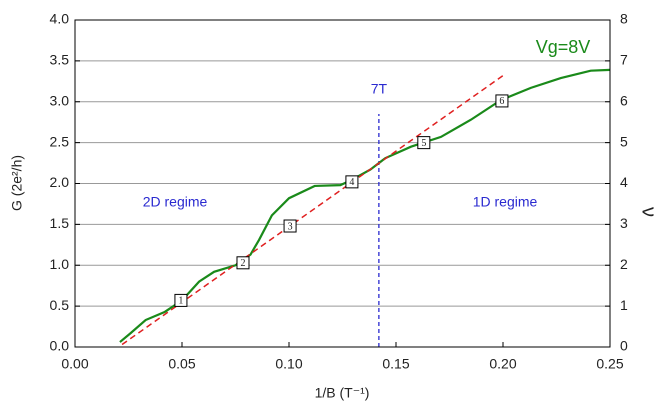  What do you see at coordinates (60, 305) in the screenshot?
I see `y-tick-label: 0.5` at bounding box center [60, 305].